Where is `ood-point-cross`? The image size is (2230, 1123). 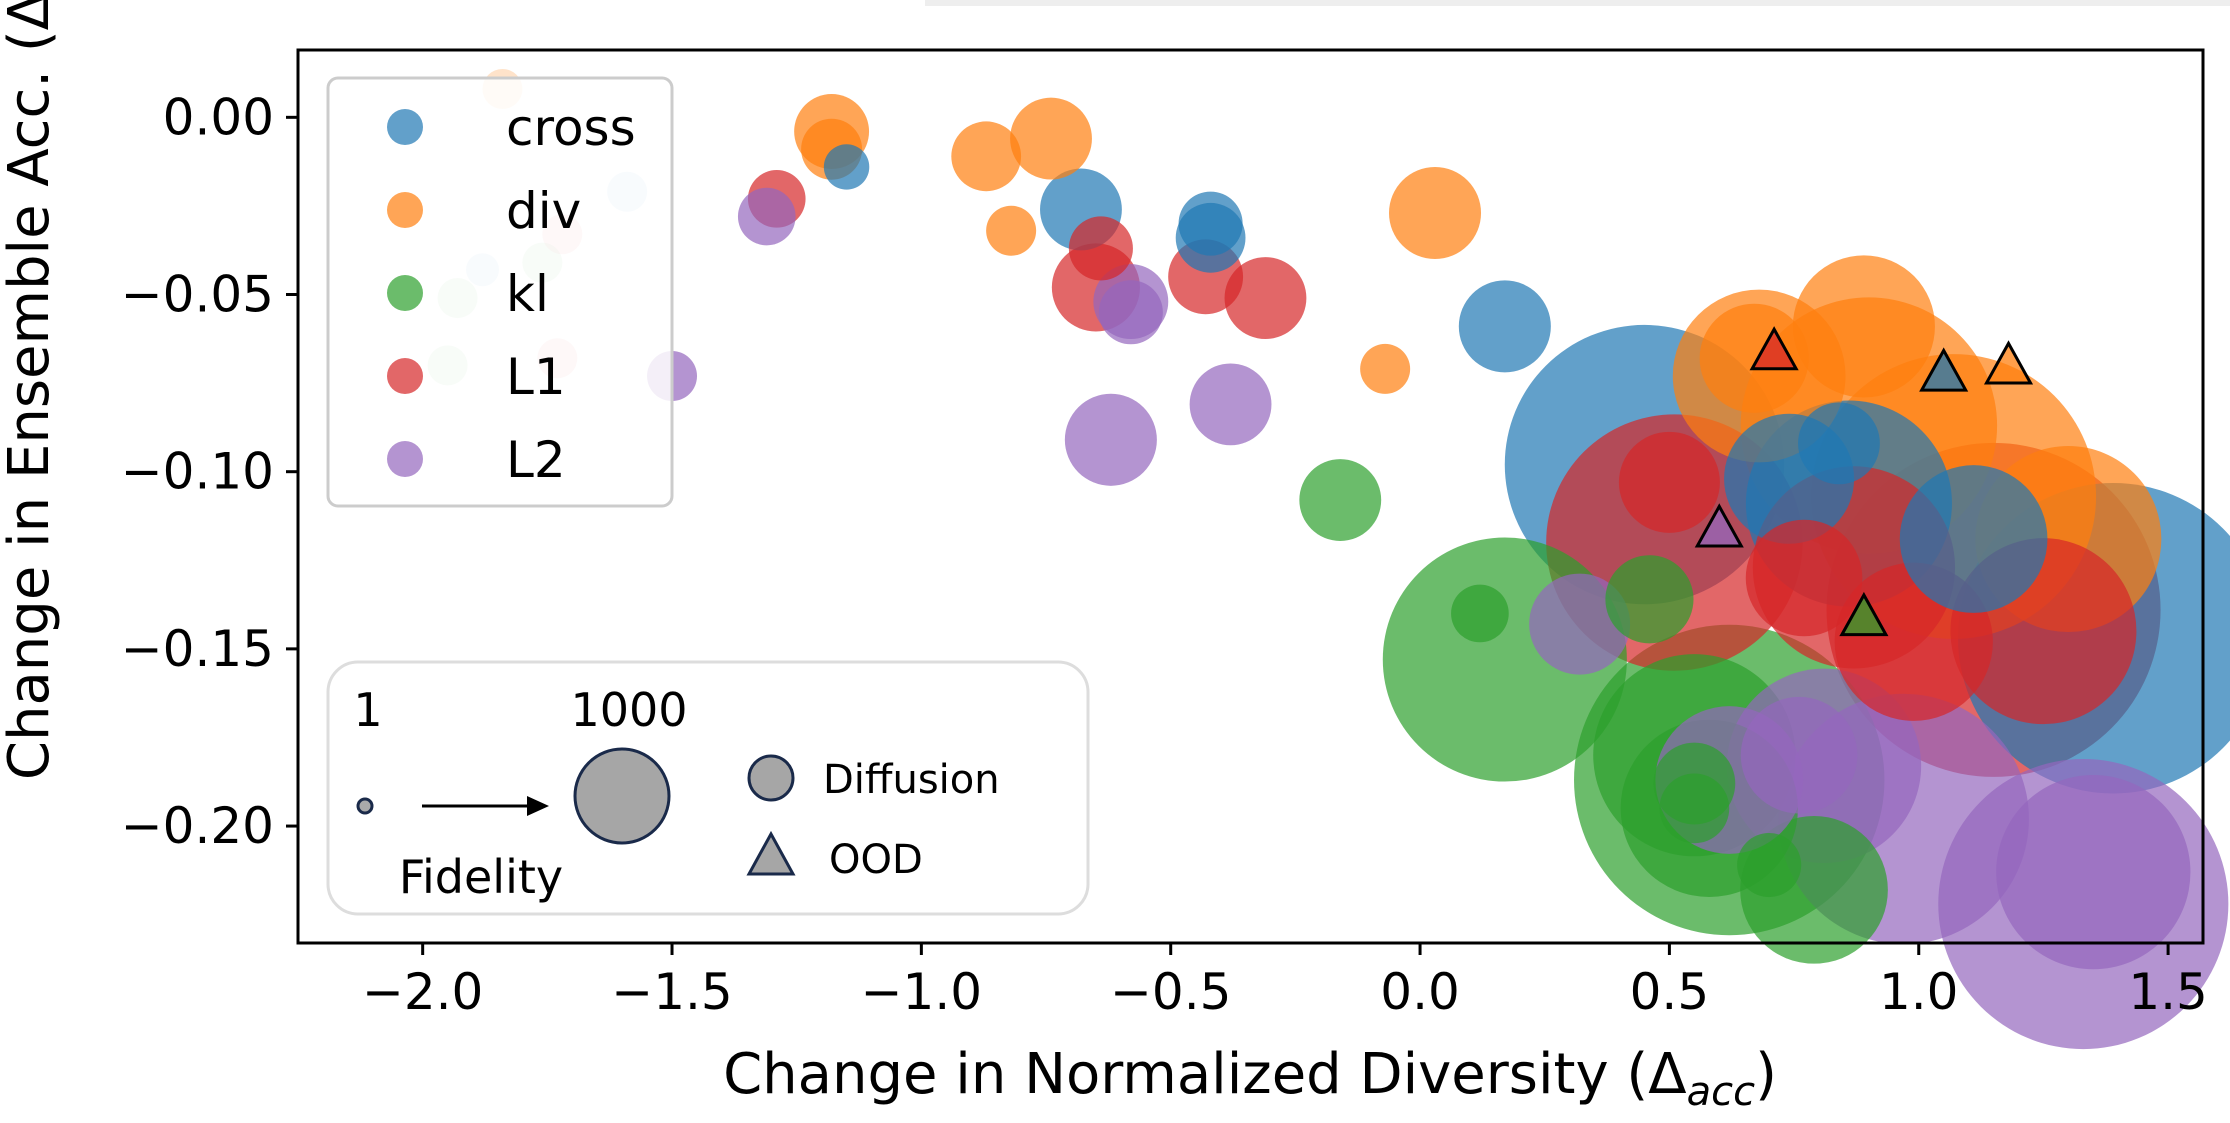 ood-point-cross is located at coordinates (1944, 369).